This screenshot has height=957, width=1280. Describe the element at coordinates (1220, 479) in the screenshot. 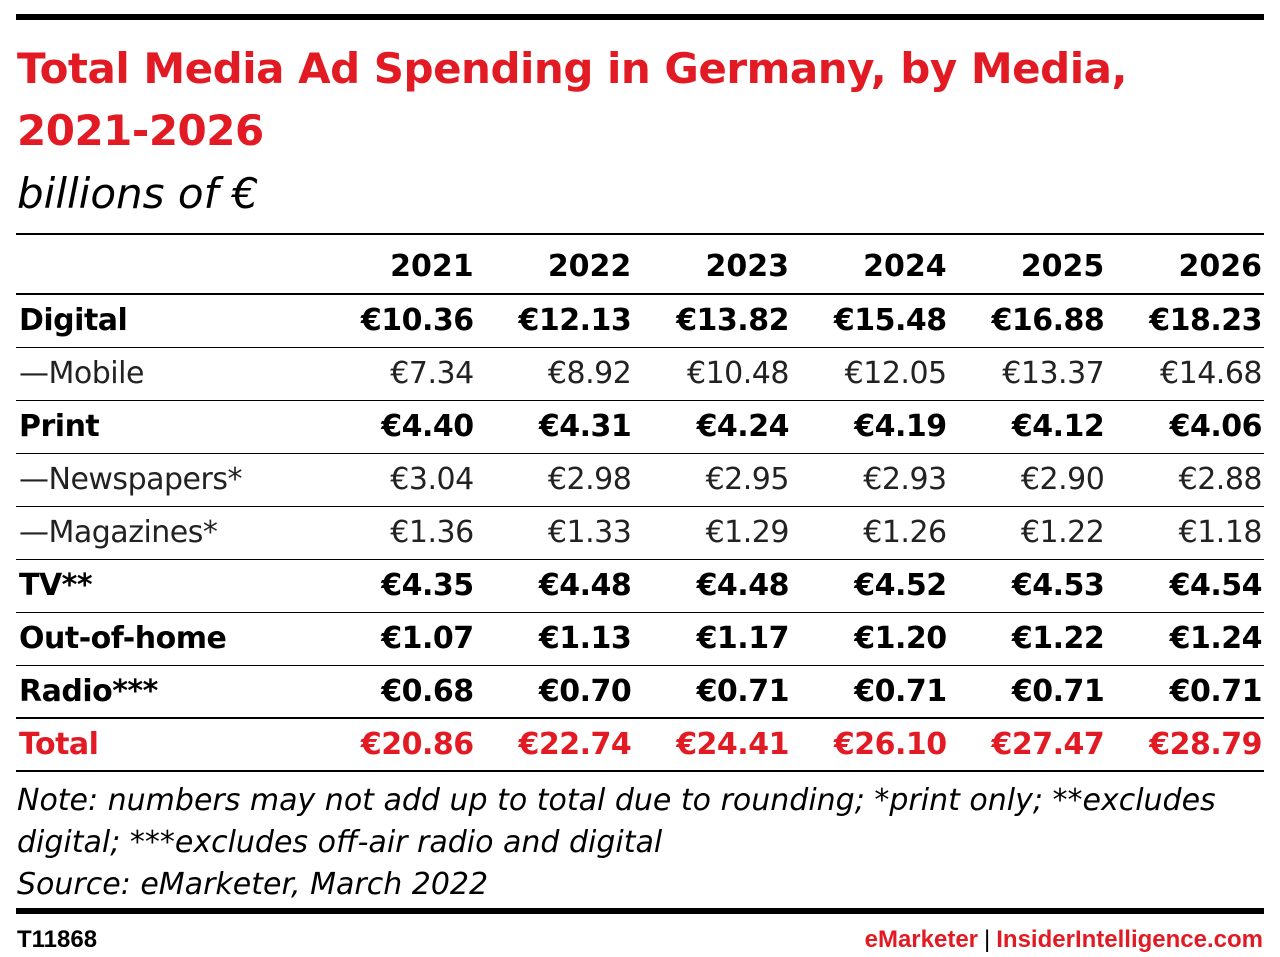

I see `value-cell-2026: €2.88` at that location.